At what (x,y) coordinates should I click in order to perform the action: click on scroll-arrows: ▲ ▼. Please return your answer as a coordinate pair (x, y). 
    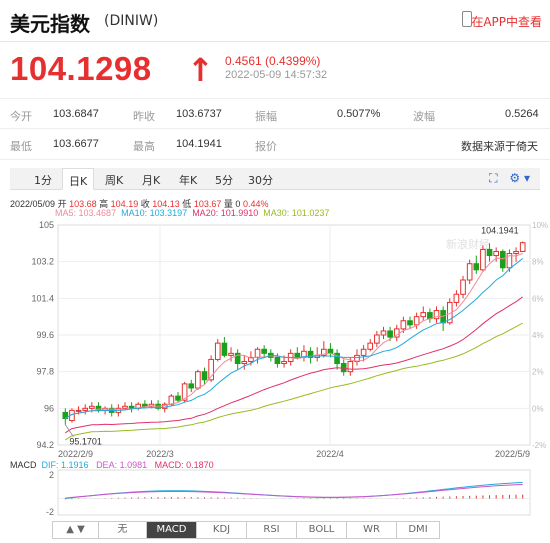
    Looking at the image, I should click on (76, 530).